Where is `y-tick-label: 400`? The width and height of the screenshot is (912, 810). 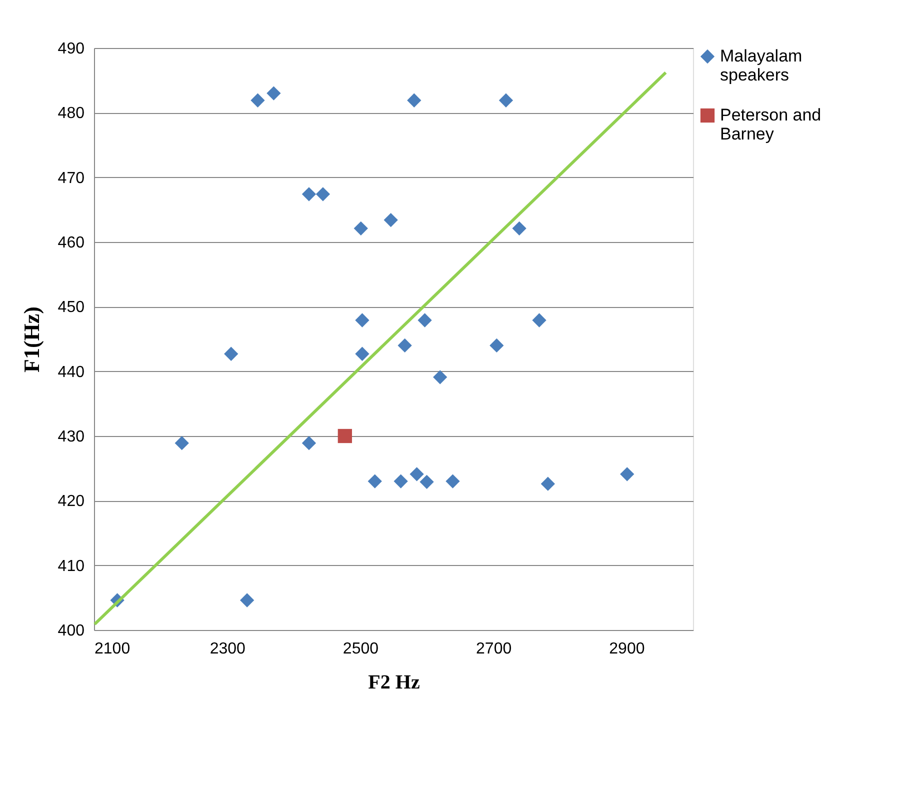 y-tick-label: 400 is located at coordinates (71, 631).